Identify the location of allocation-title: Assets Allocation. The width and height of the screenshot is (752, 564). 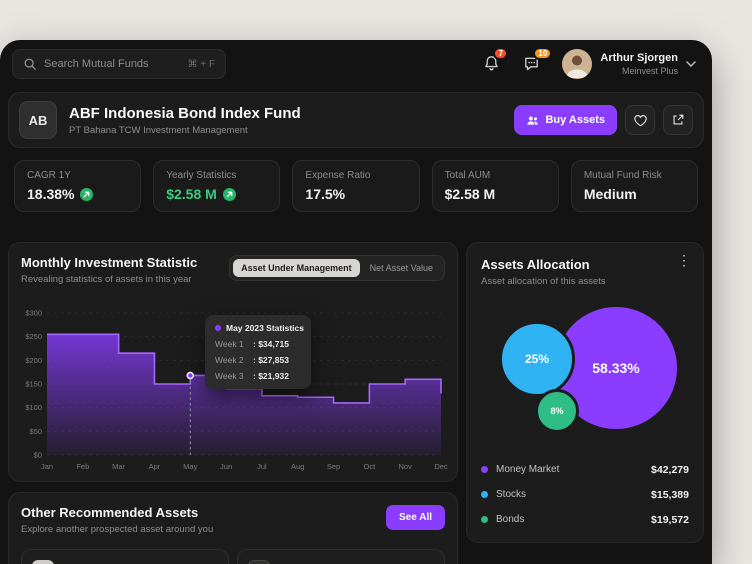
(535, 264).